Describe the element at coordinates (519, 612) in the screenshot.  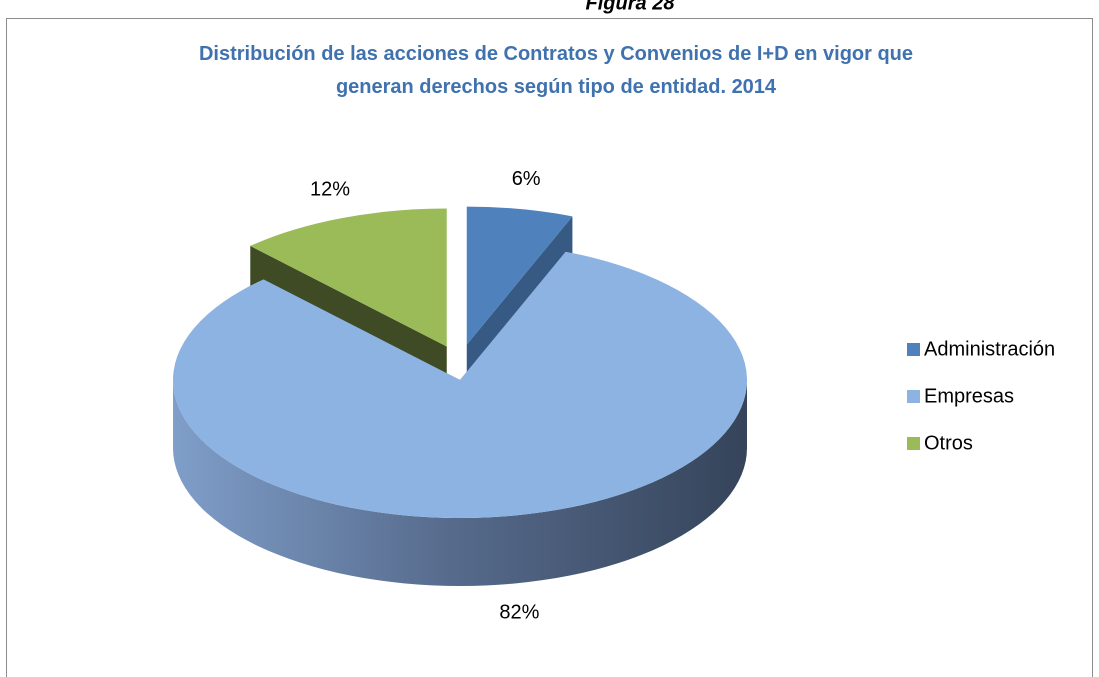
I see `data-label: 82%` at that location.